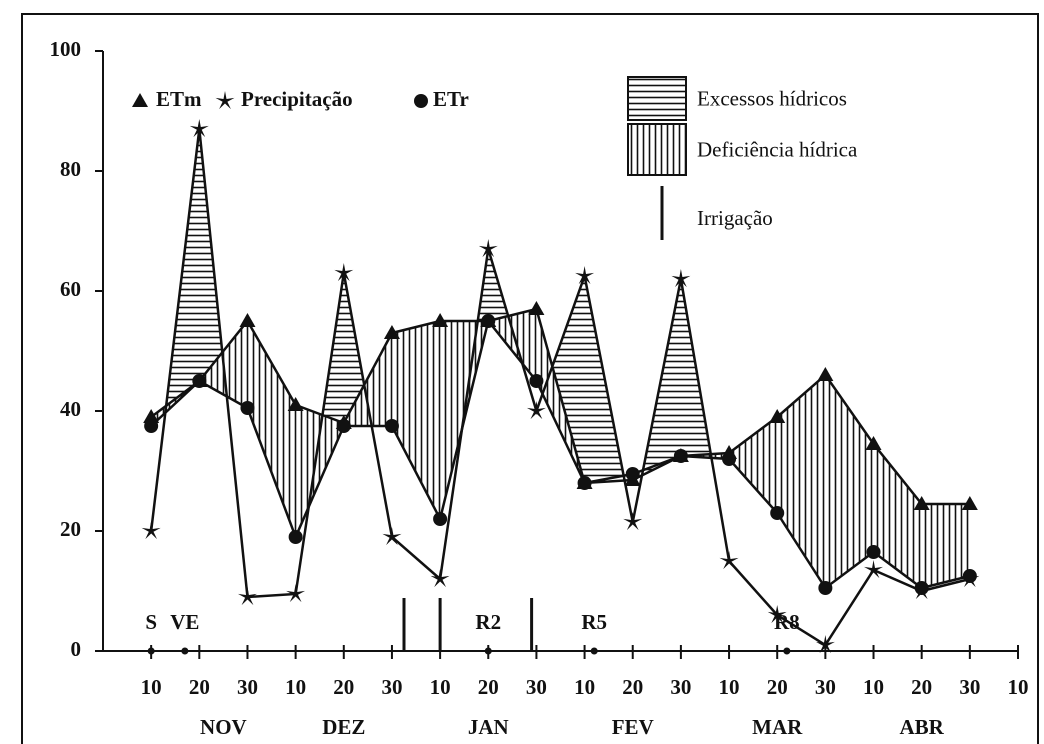  What do you see at coordinates (184, 622) in the screenshot?
I see `stage-label: VE` at bounding box center [184, 622].